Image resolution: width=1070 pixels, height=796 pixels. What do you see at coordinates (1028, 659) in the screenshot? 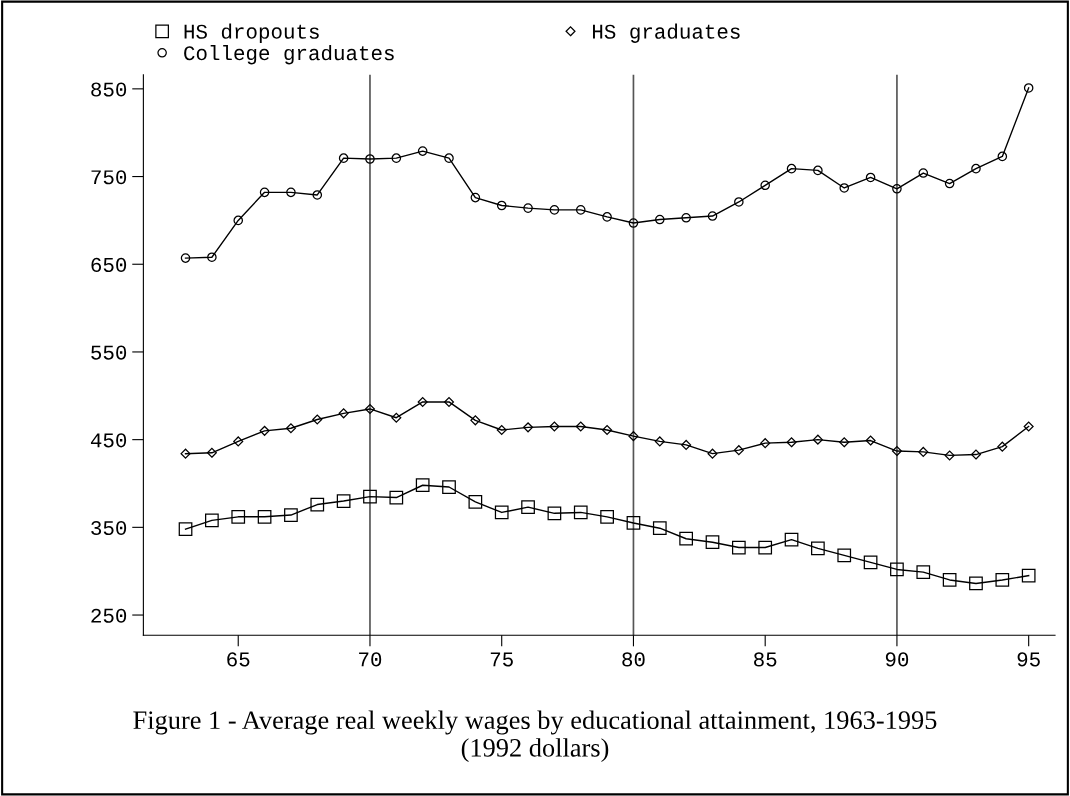
I see `x-tick-label: 95` at bounding box center [1028, 659].